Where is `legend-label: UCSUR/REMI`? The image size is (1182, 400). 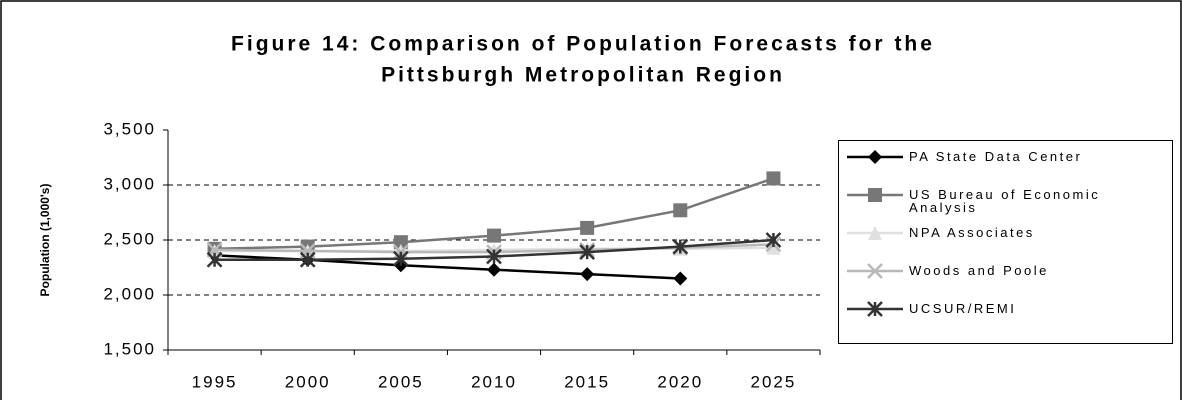
legend-label: UCSUR/REMI is located at coordinates (963, 308).